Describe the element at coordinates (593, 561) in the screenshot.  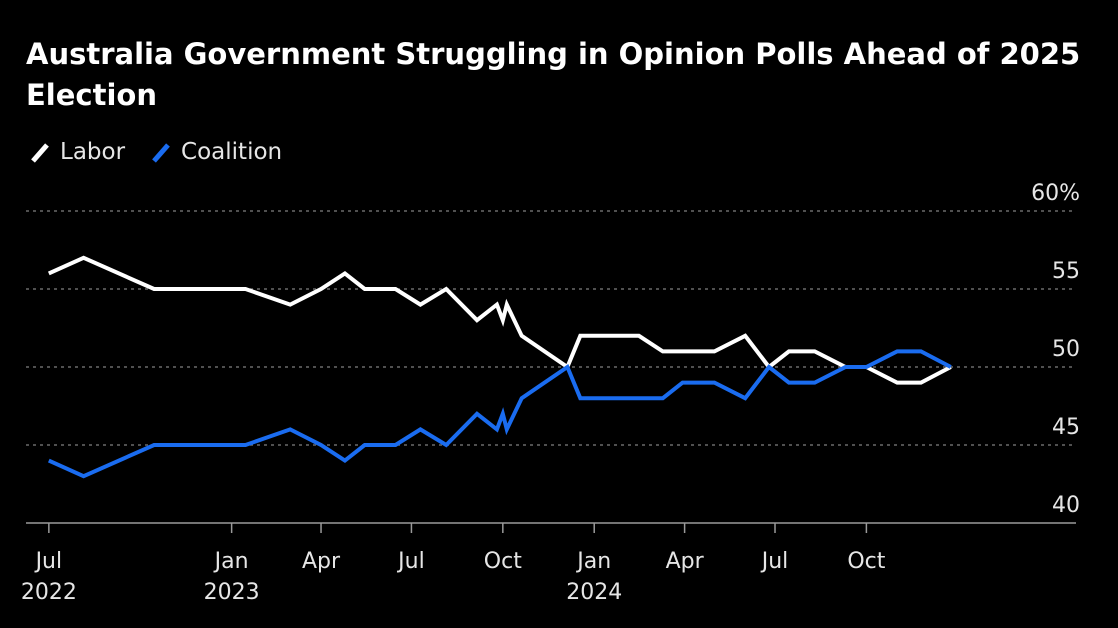
I see `x-tick-label-5: Jan` at that location.